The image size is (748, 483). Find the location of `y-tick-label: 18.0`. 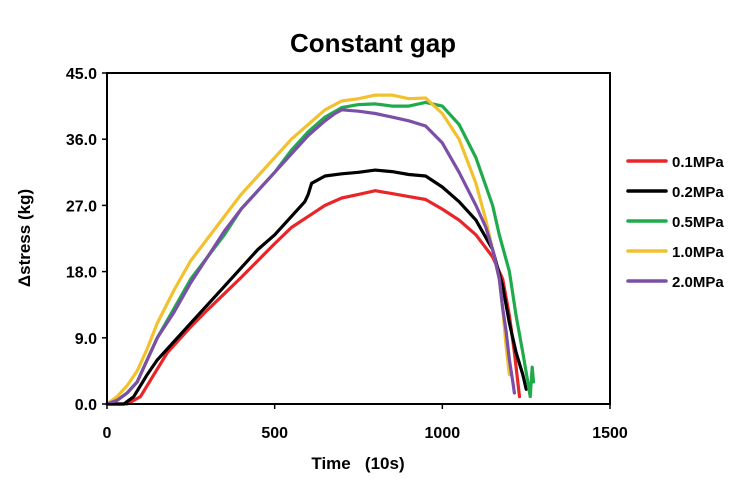

y-tick-label: 18.0 is located at coordinates (81, 273).